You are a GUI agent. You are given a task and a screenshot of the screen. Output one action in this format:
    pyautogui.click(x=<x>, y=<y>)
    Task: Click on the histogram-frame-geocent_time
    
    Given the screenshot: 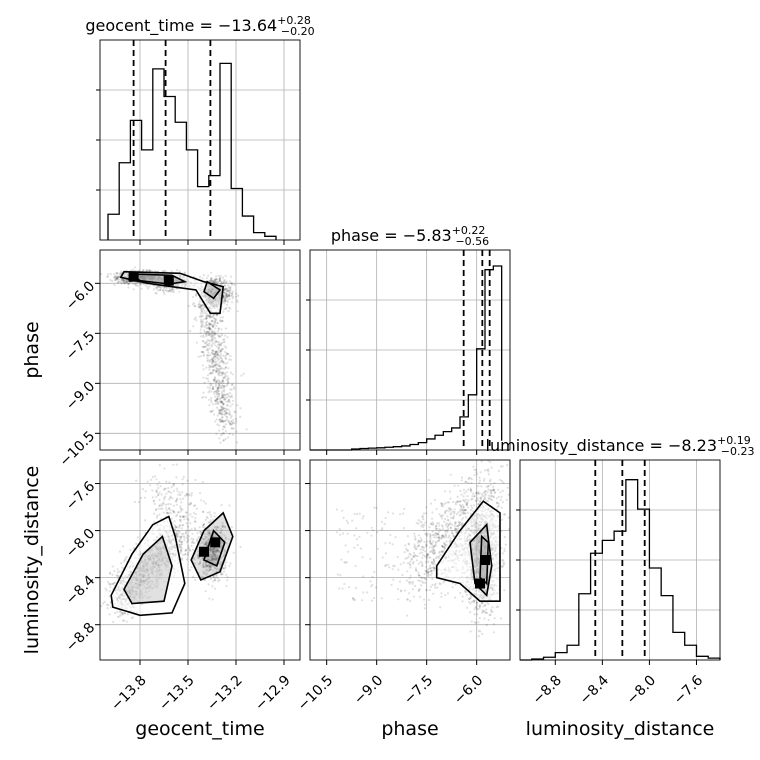 What is the action you would take?
    pyautogui.click(x=200, y=140)
    